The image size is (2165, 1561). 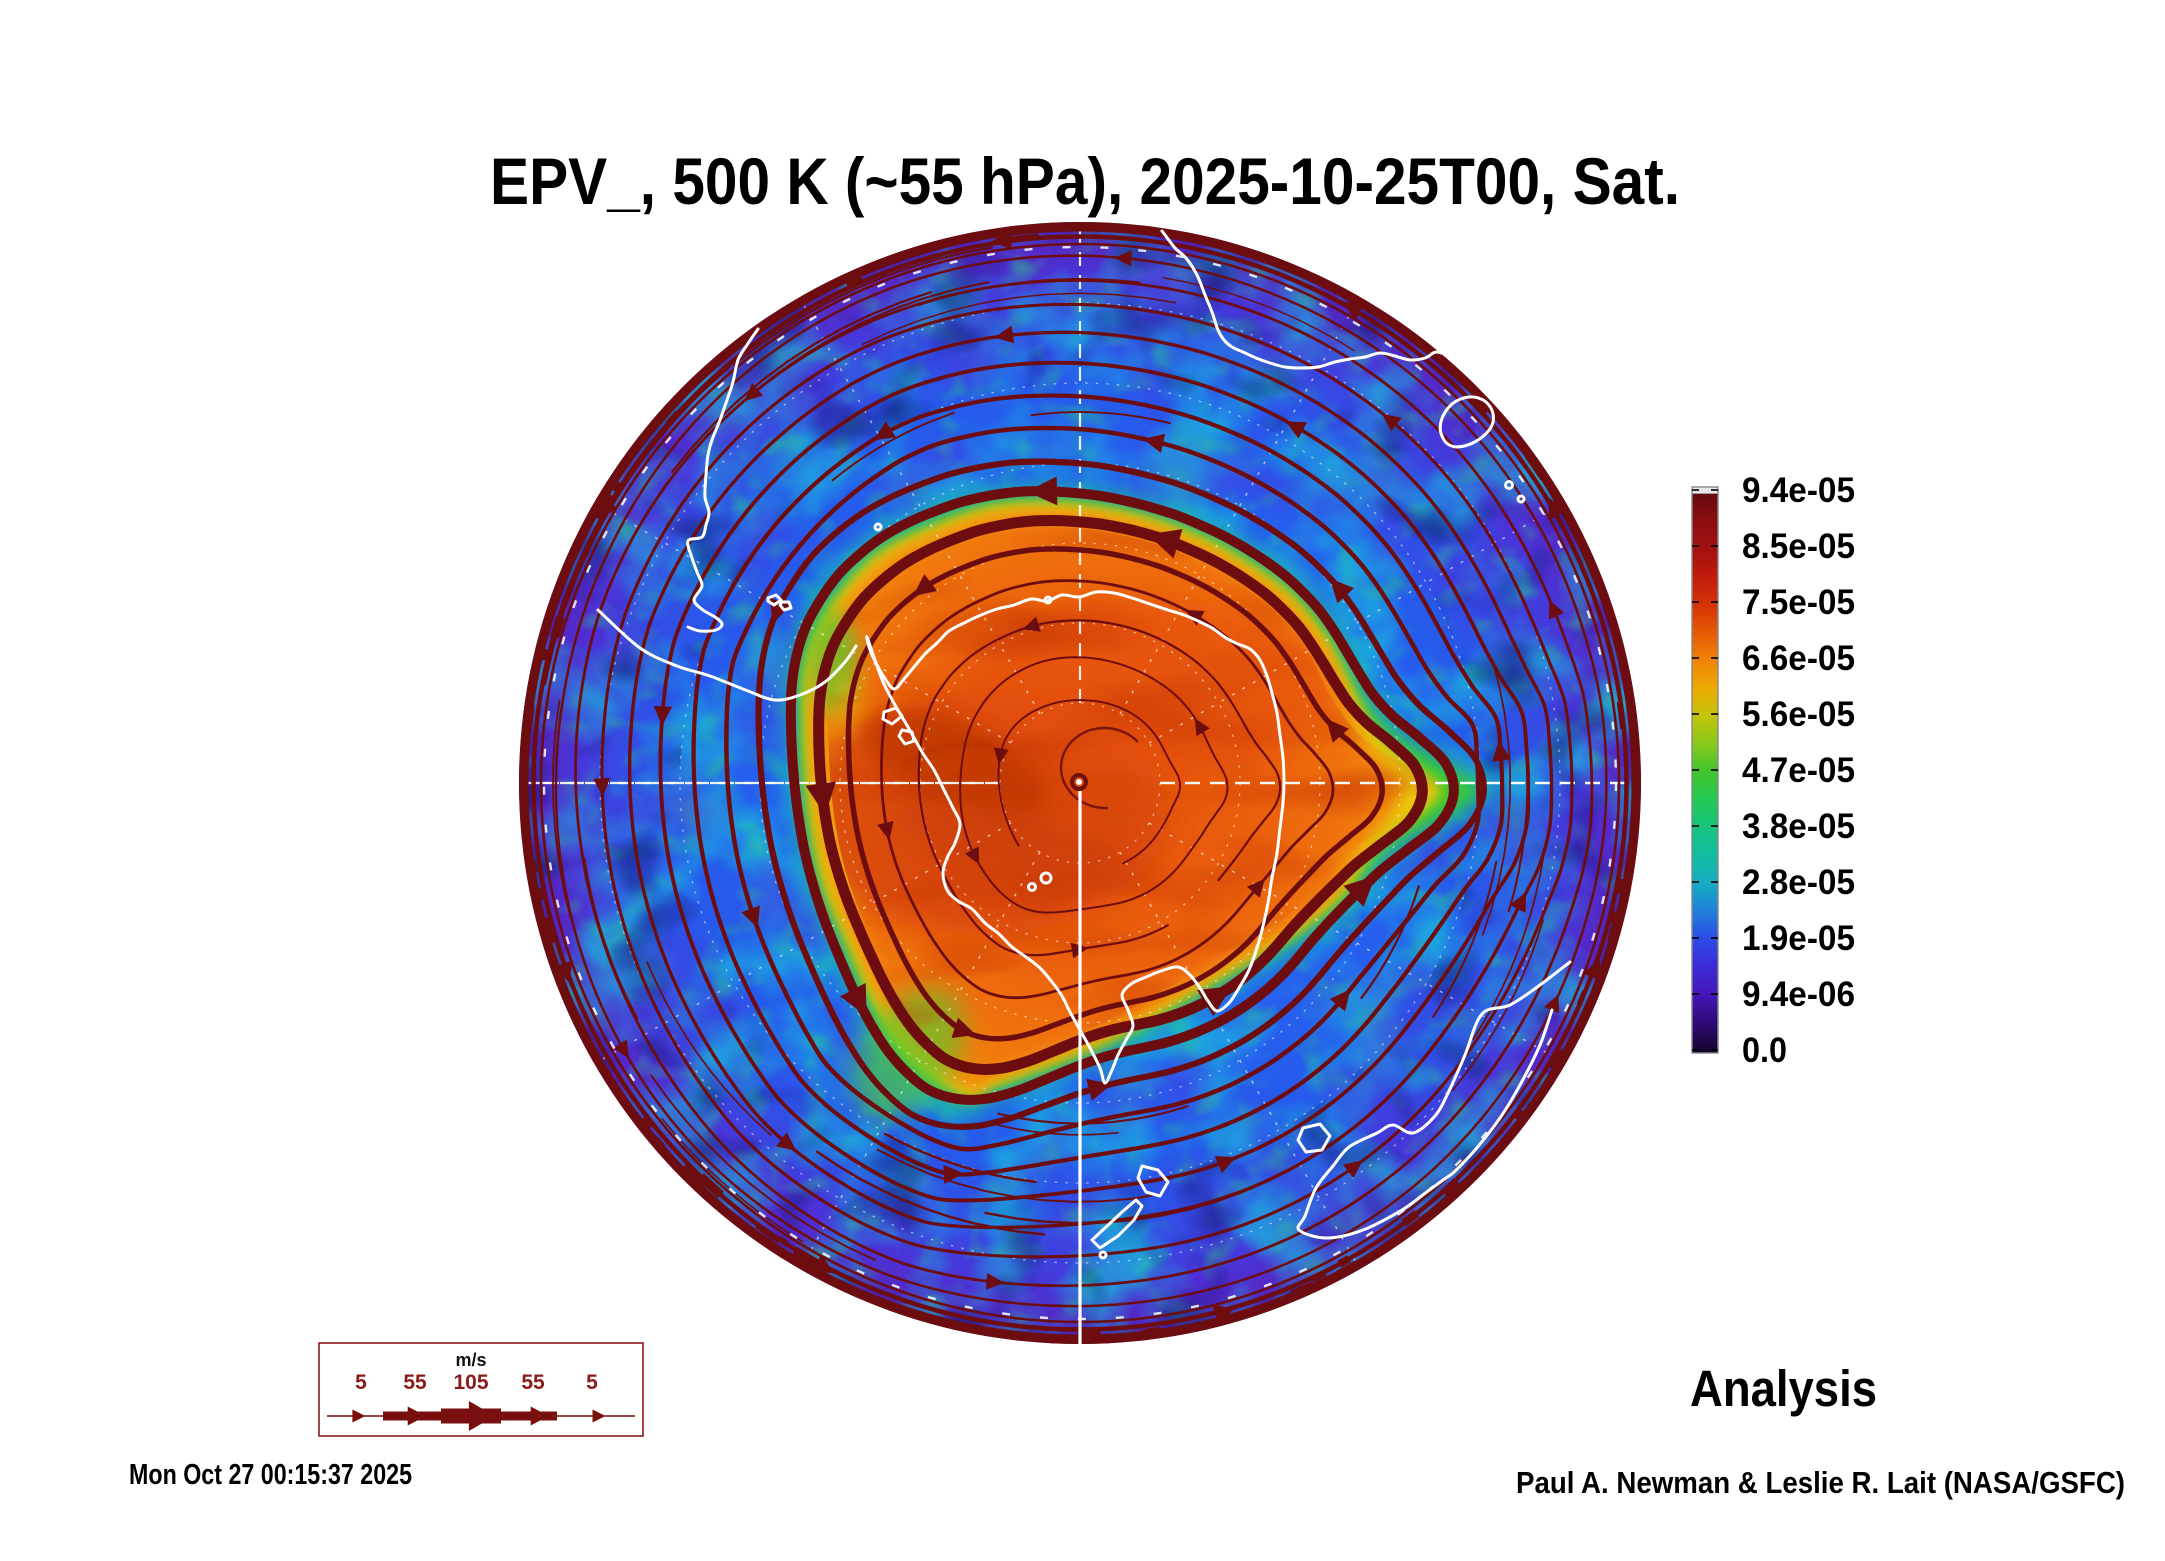 What do you see at coordinates (1798, 602) in the screenshot?
I see `svg-text: 7.5e-05` at bounding box center [1798, 602].